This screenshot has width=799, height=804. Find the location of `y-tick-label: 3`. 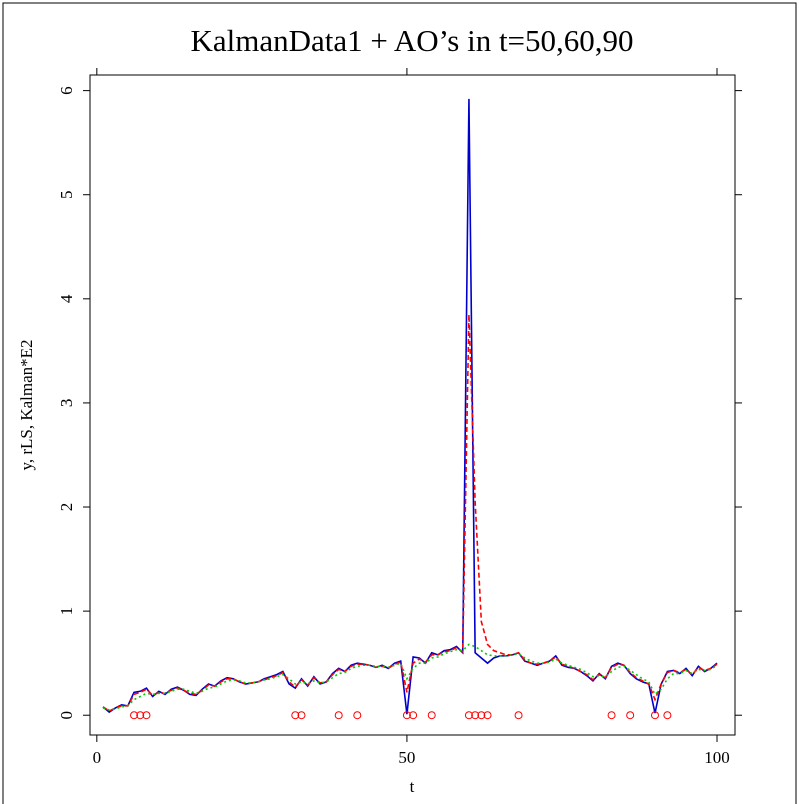

y-tick-label: 3 is located at coordinates (66, 403).